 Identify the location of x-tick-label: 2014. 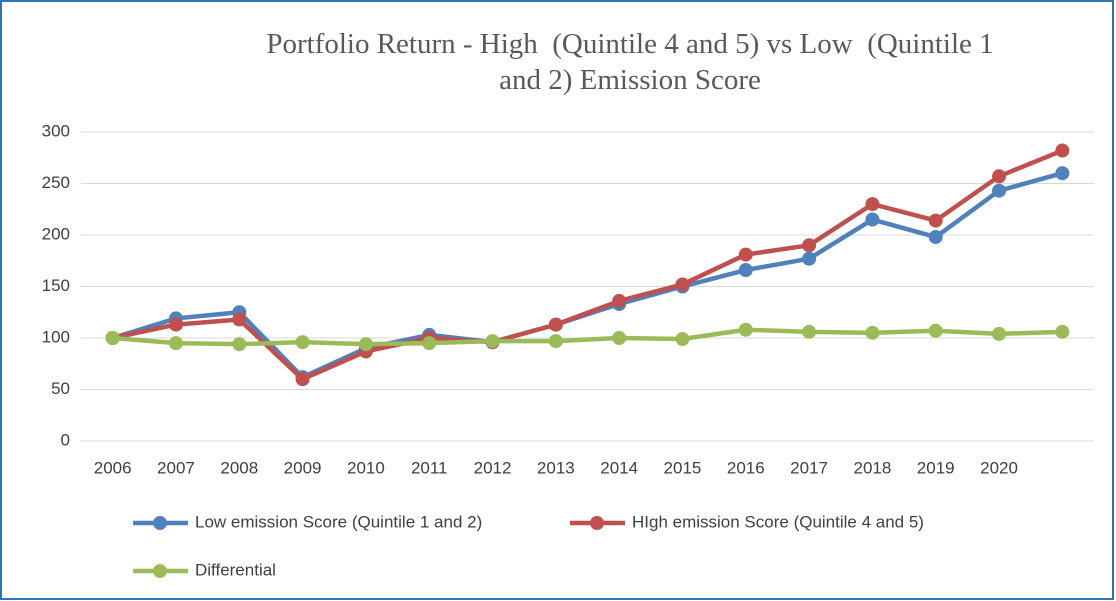
(619, 467).